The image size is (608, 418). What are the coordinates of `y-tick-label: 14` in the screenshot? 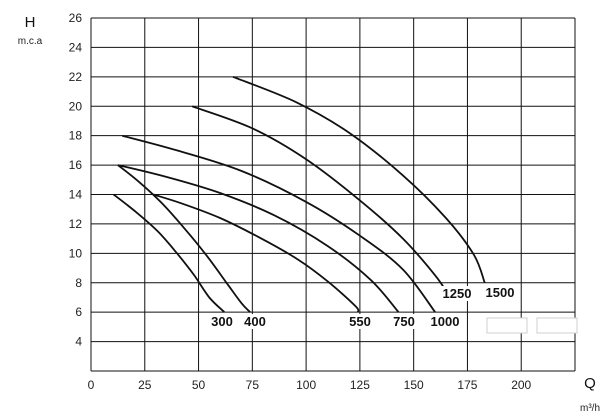 It's located at (76, 195).